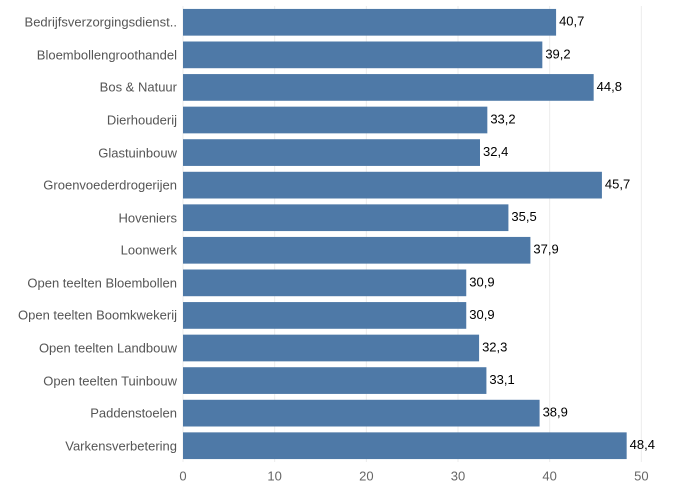 The width and height of the screenshot is (681, 486). What do you see at coordinates (106, 55) in the screenshot?
I see `y-tick-label: Bloembollengroothandel` at bounding box center [106, 55].